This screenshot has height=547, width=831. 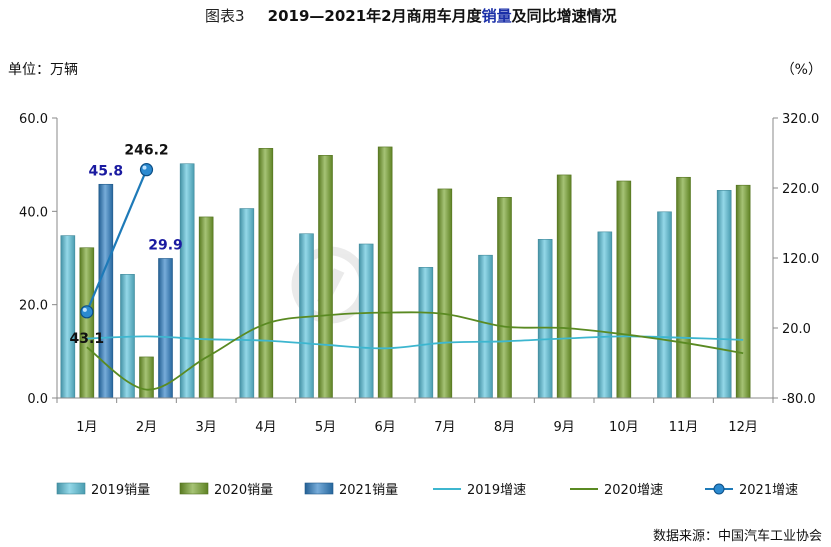 What do you see at coordinates (504, 427) in the screenshot?
I see `x-tick-label: 8月` at bounding box center [504, 427].